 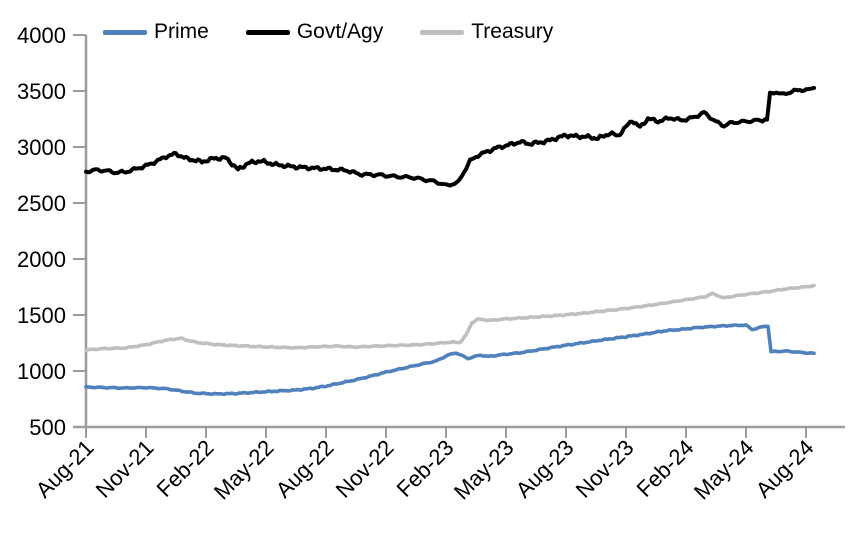 I want to click on legend-item-treasury: Treasury, so click(x=486, y=32).